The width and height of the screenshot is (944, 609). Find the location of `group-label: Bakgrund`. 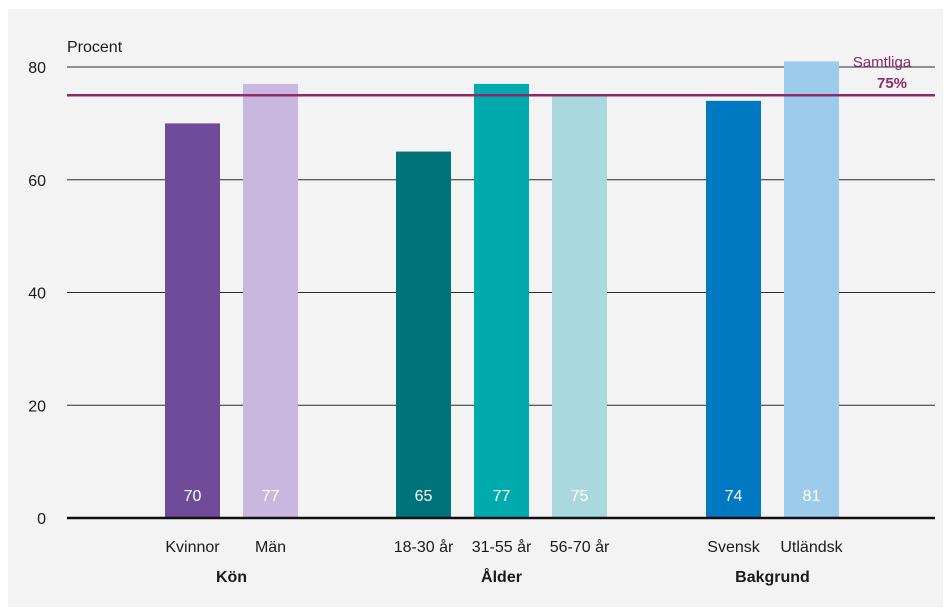

group-label: Bakgrund is located at coordinates (772, 577).